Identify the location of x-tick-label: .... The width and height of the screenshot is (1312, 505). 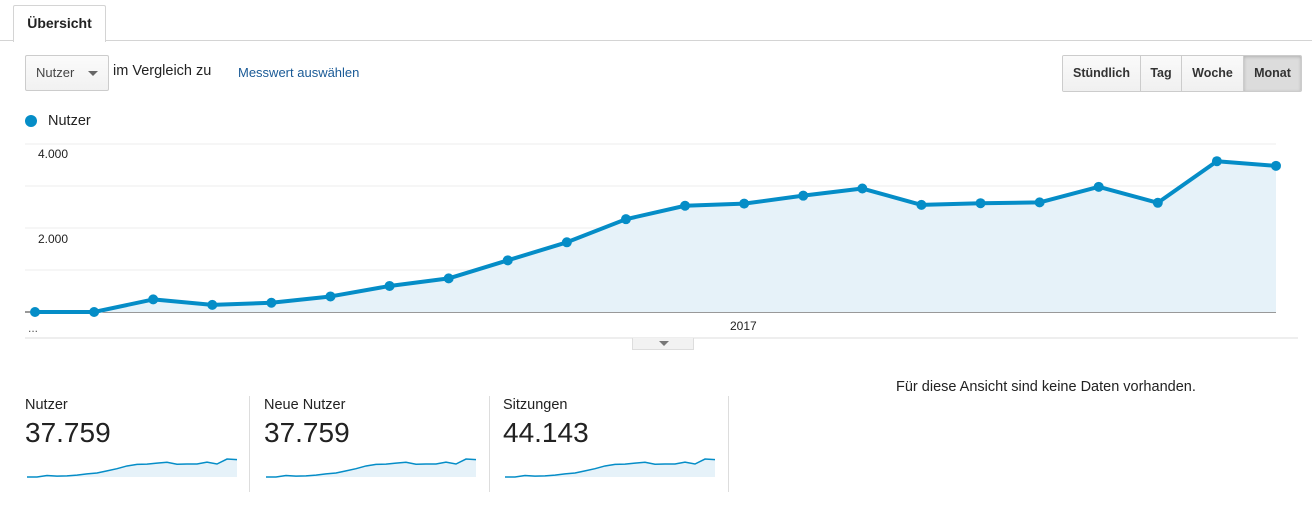
(33, 328).